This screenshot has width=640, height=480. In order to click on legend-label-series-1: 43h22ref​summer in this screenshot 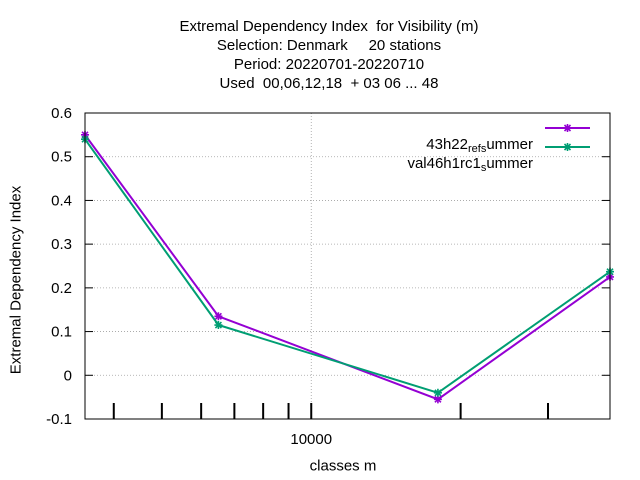, I will do `click(475, 137)`.